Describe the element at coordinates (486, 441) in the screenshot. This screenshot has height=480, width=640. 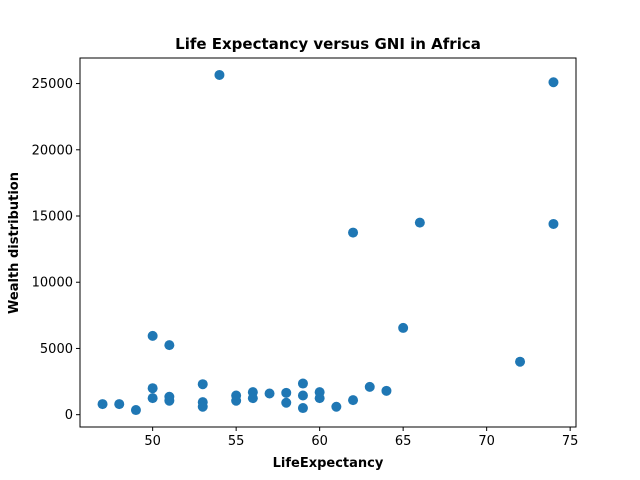
I see `x-tick-label: 70` at that location.